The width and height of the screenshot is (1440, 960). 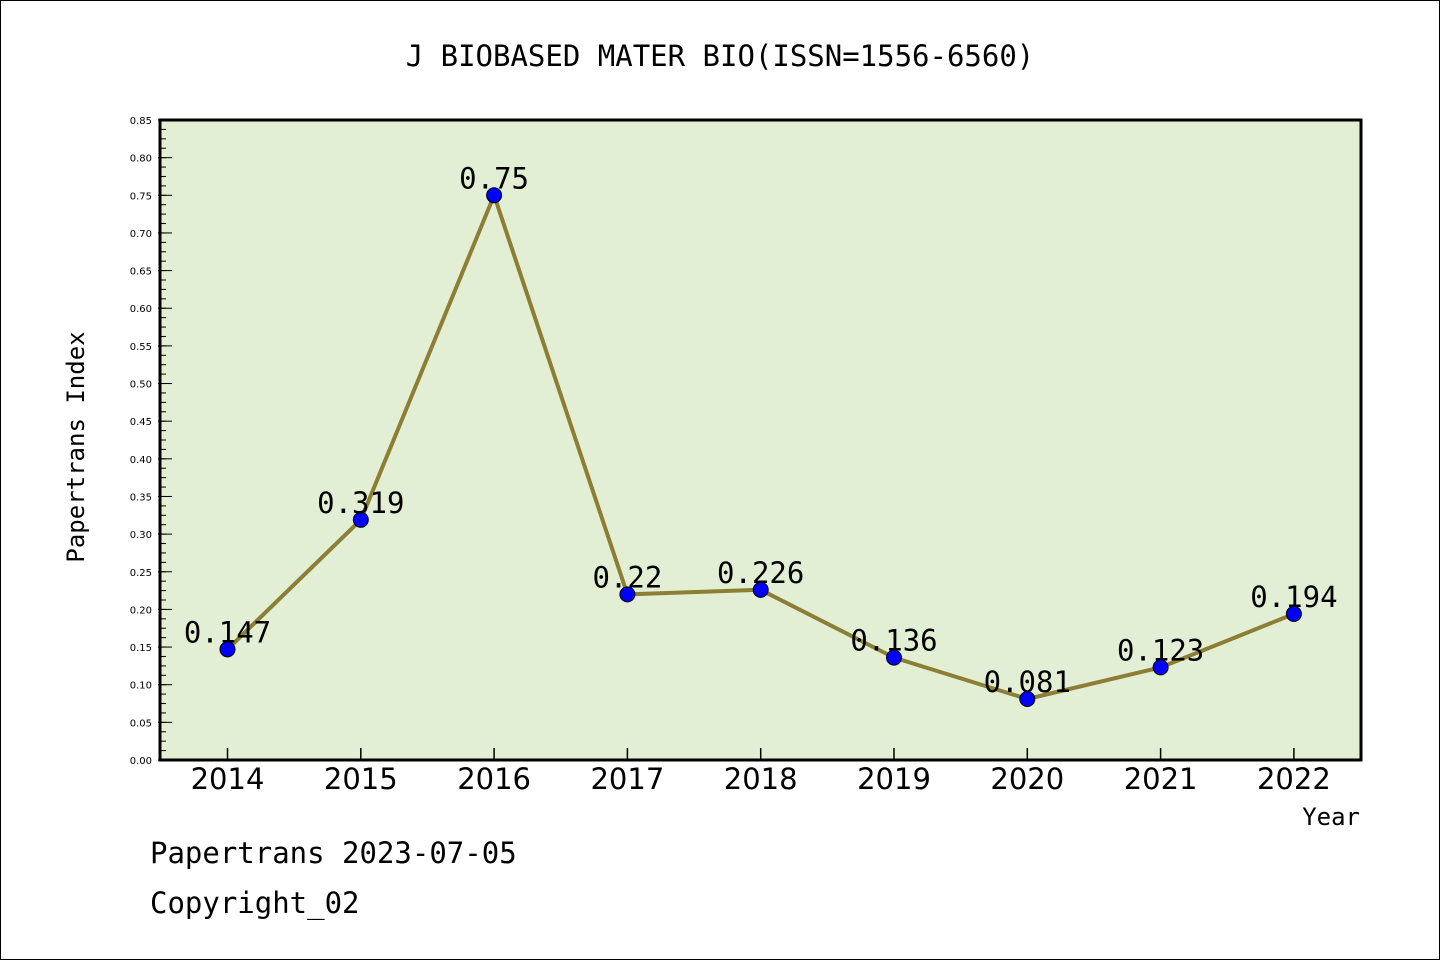 I want to click on y-tick-label: 0.65, so click(x=141, y=272).